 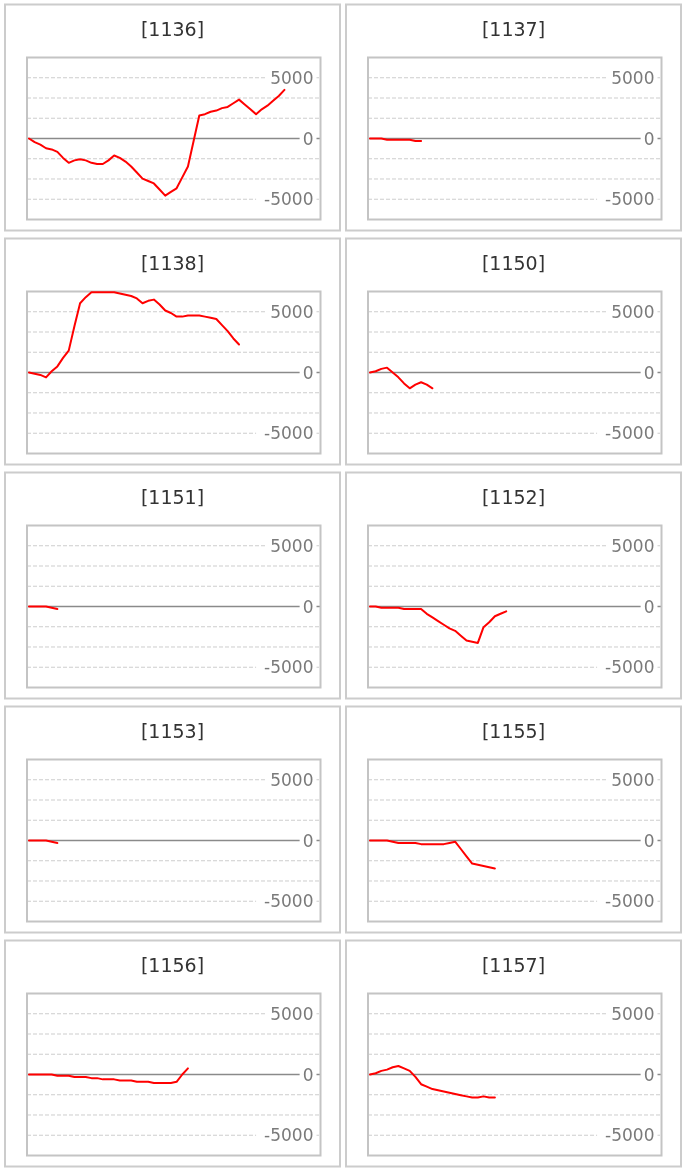 I want to click on chart-title: [1155], so click(x=513, y=730).